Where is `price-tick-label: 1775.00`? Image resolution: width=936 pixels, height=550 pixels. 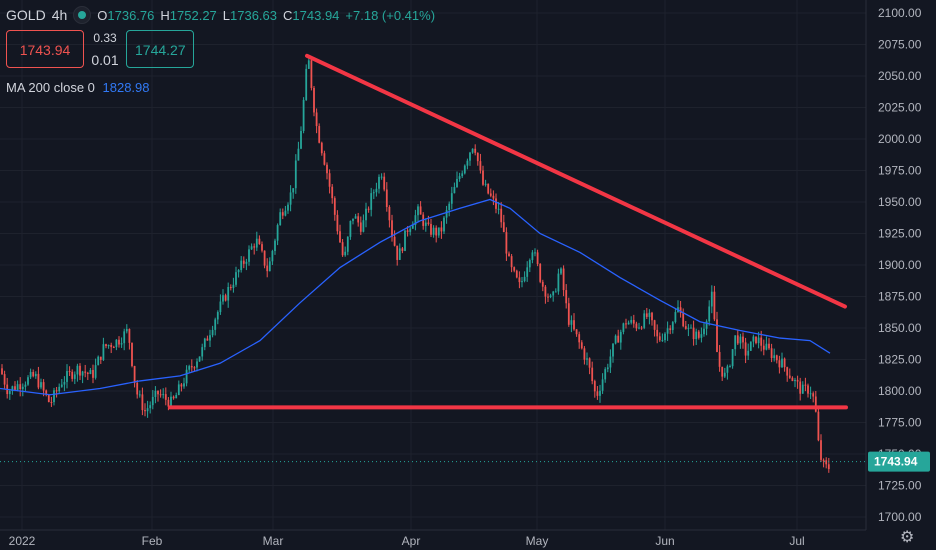 price-tick-label: 1775.00 is located at coordinates (900, 423).